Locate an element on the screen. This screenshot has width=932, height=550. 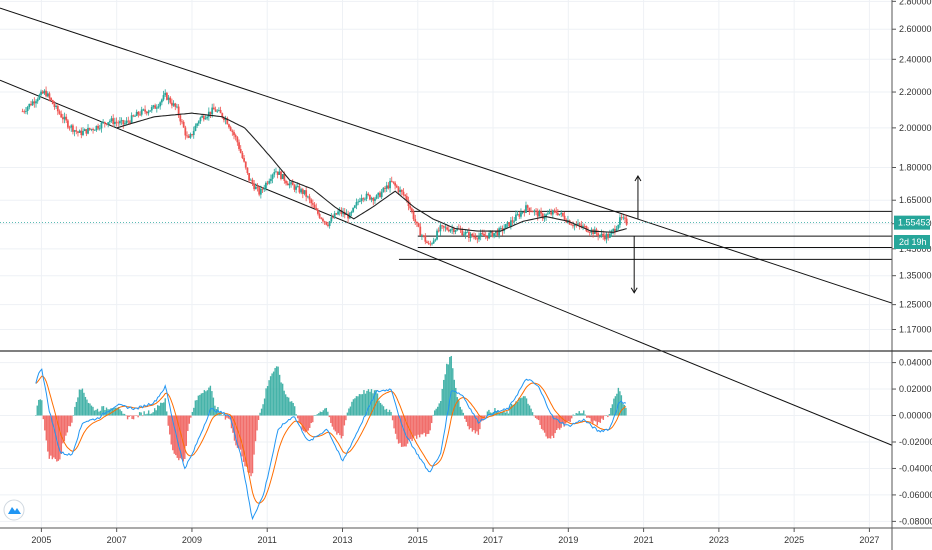
date-tick-label: 2009 is located at coordinates (192, 540).